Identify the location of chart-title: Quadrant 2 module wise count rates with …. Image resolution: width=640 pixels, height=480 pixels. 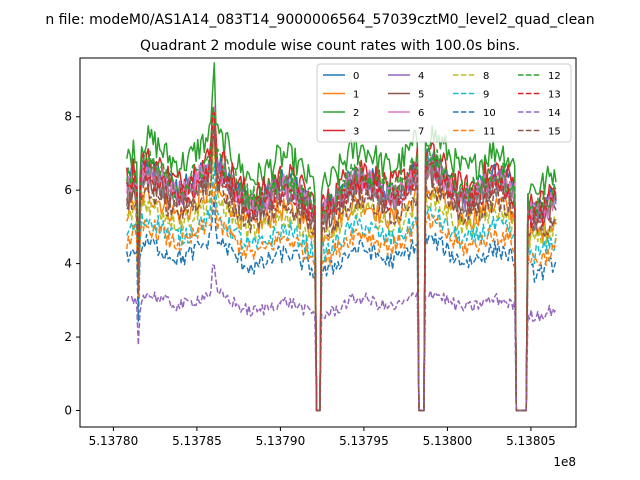
(330, 46).